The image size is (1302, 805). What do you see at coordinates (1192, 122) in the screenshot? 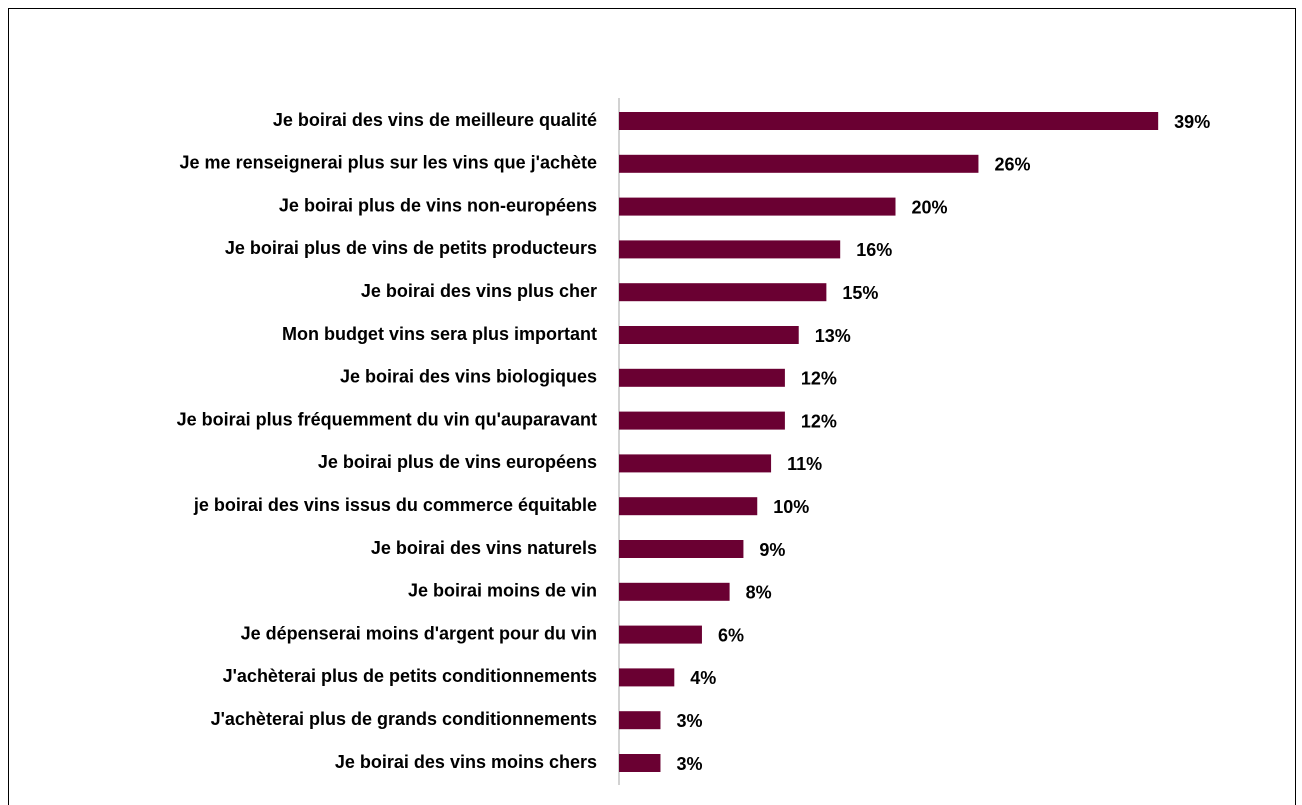
I see `data-label: 39%` at bounding box center [1192, 122].